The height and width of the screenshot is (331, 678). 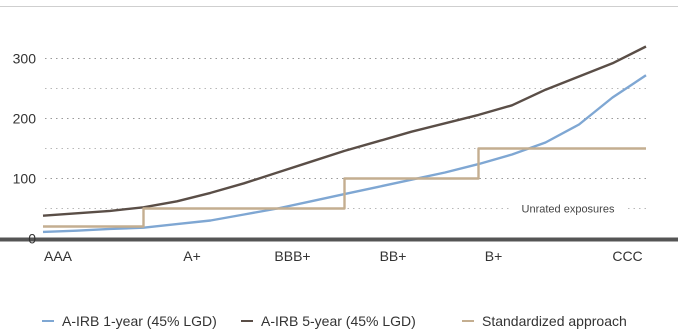 I want to click on legend-item-standardized: Standardized approach, so click(x=544, y=321).